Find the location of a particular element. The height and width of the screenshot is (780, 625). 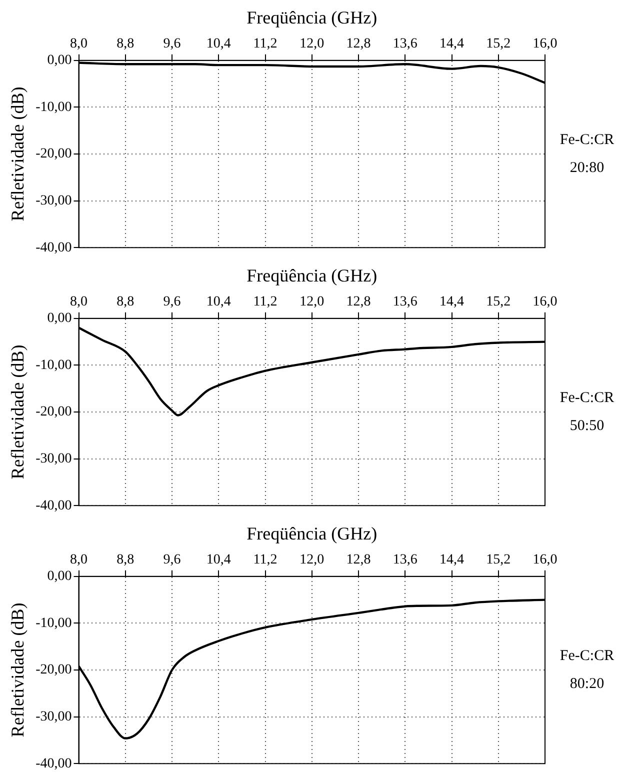

text: 20:80 is located at coordinates (587, 168).